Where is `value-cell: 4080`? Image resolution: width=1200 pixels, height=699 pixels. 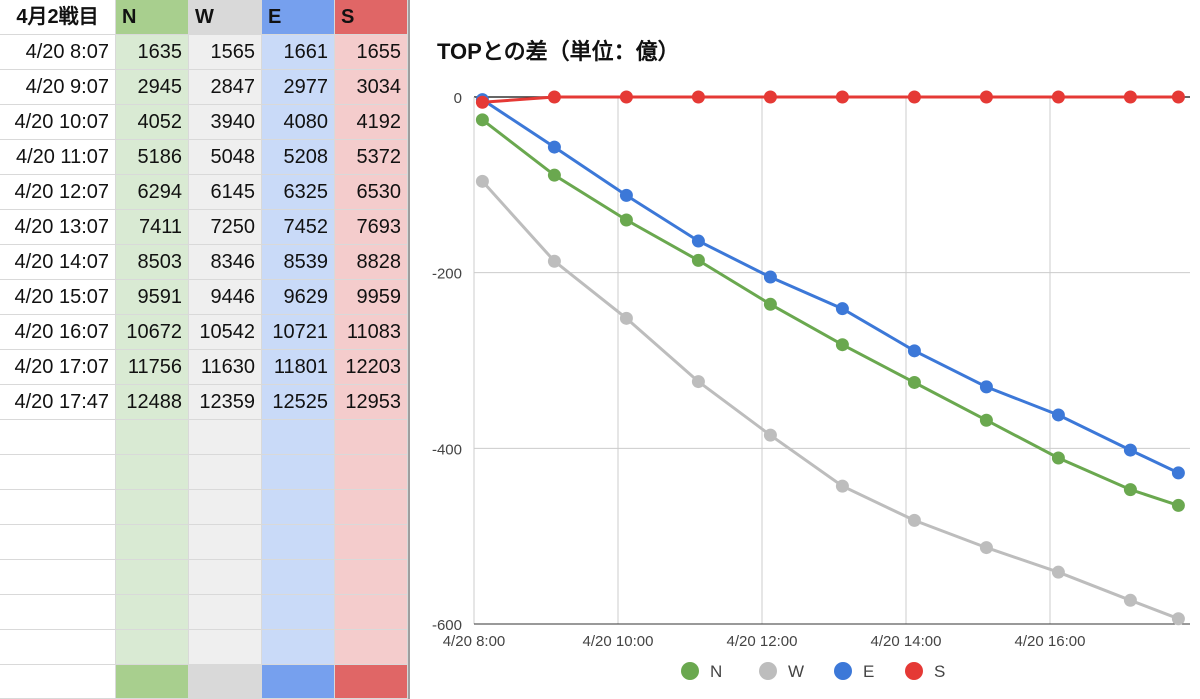 value-cell: 4080 is located at coordinates (298, 122).